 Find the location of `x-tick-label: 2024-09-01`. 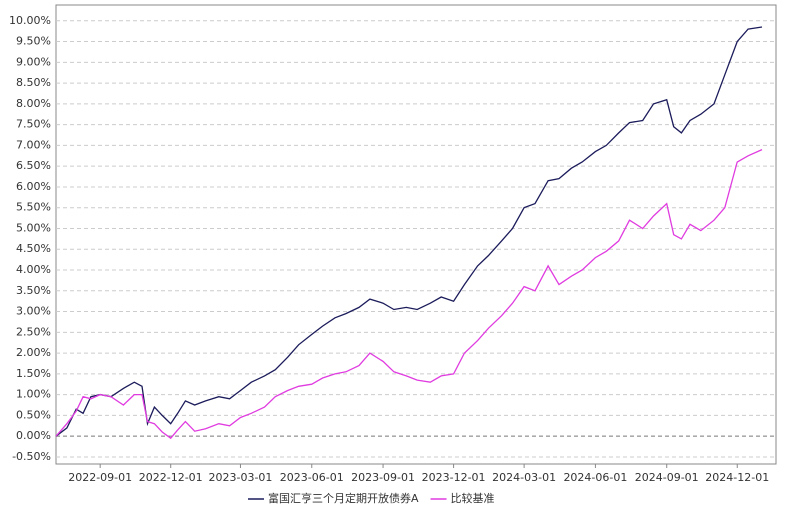

x-tick-label: 2024-09-01 is located at coordinates (667, 477).